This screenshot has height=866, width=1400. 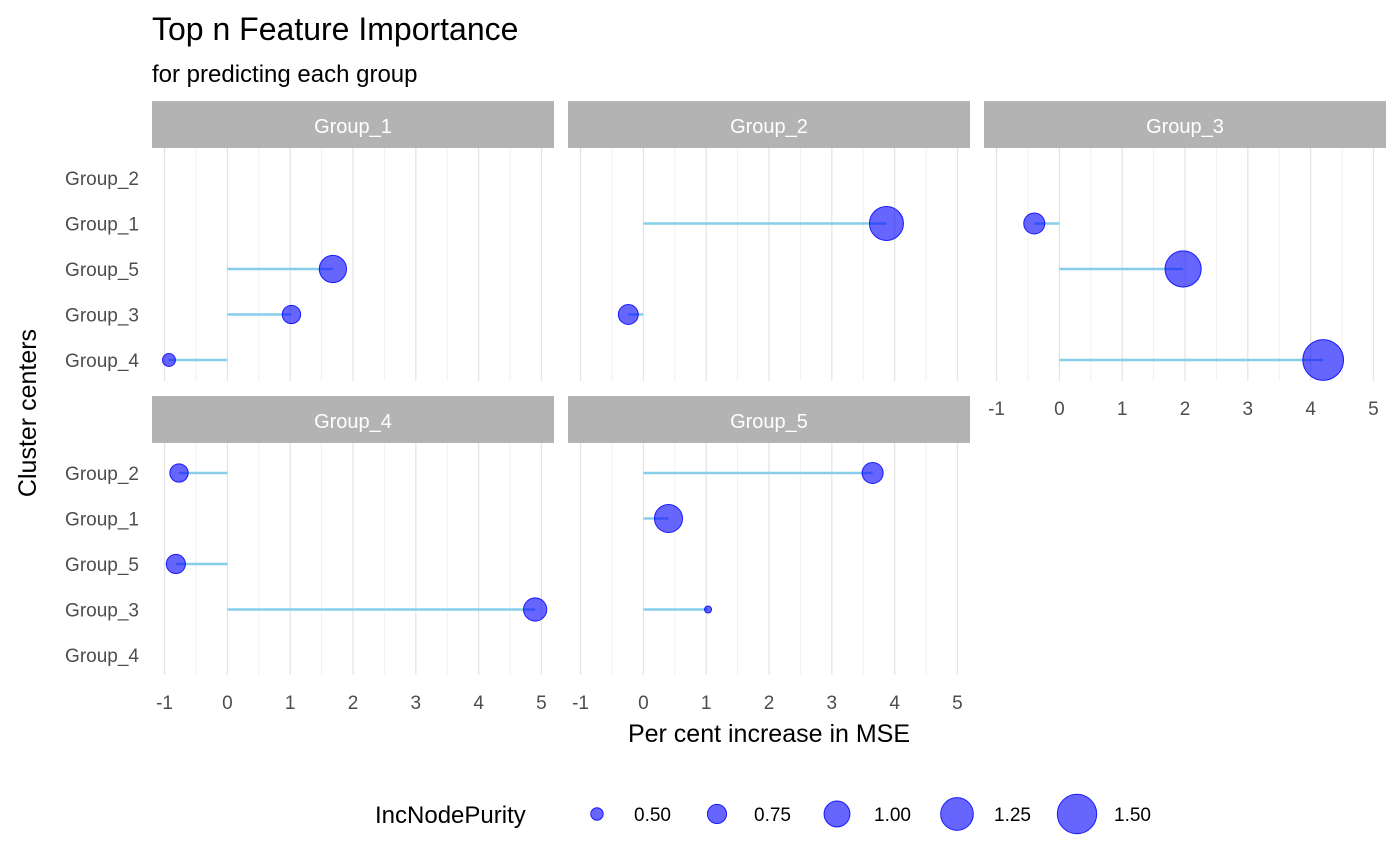 I want to click on chart-title: Top n Feature Importance, so click(x=335, y=29).